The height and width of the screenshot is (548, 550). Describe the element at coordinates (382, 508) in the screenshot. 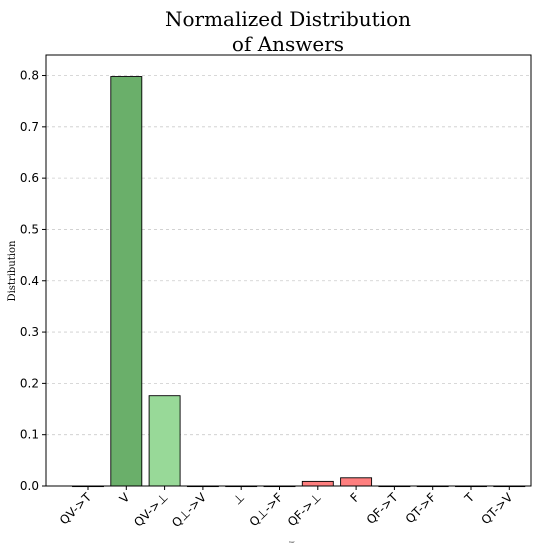

I see `x-tick-label: QF->T` at that location.